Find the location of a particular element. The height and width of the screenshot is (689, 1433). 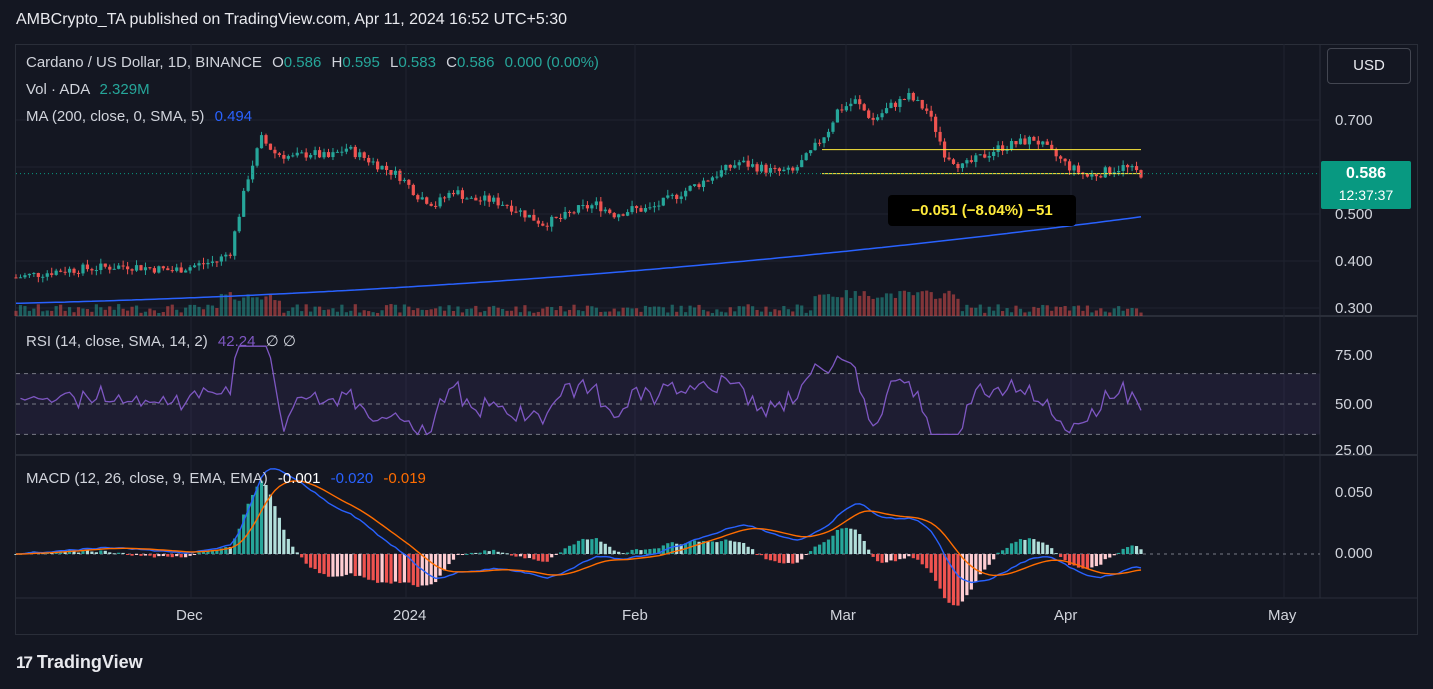

ma-label: MA (200, close, 0, SMA, 5) is located at coordinates (115, 116).